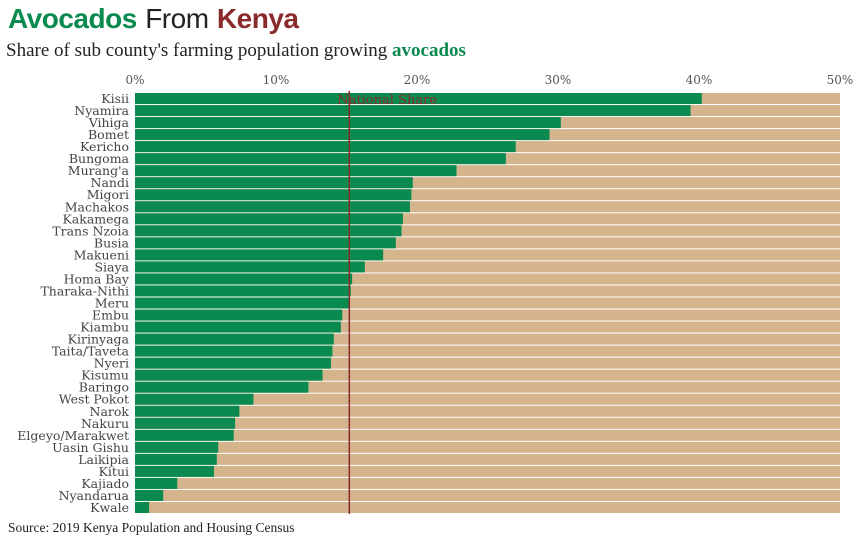 This screenshot has width=862, height=544. I want to click on category-label: Trans Nzoia, so click(90, 230).